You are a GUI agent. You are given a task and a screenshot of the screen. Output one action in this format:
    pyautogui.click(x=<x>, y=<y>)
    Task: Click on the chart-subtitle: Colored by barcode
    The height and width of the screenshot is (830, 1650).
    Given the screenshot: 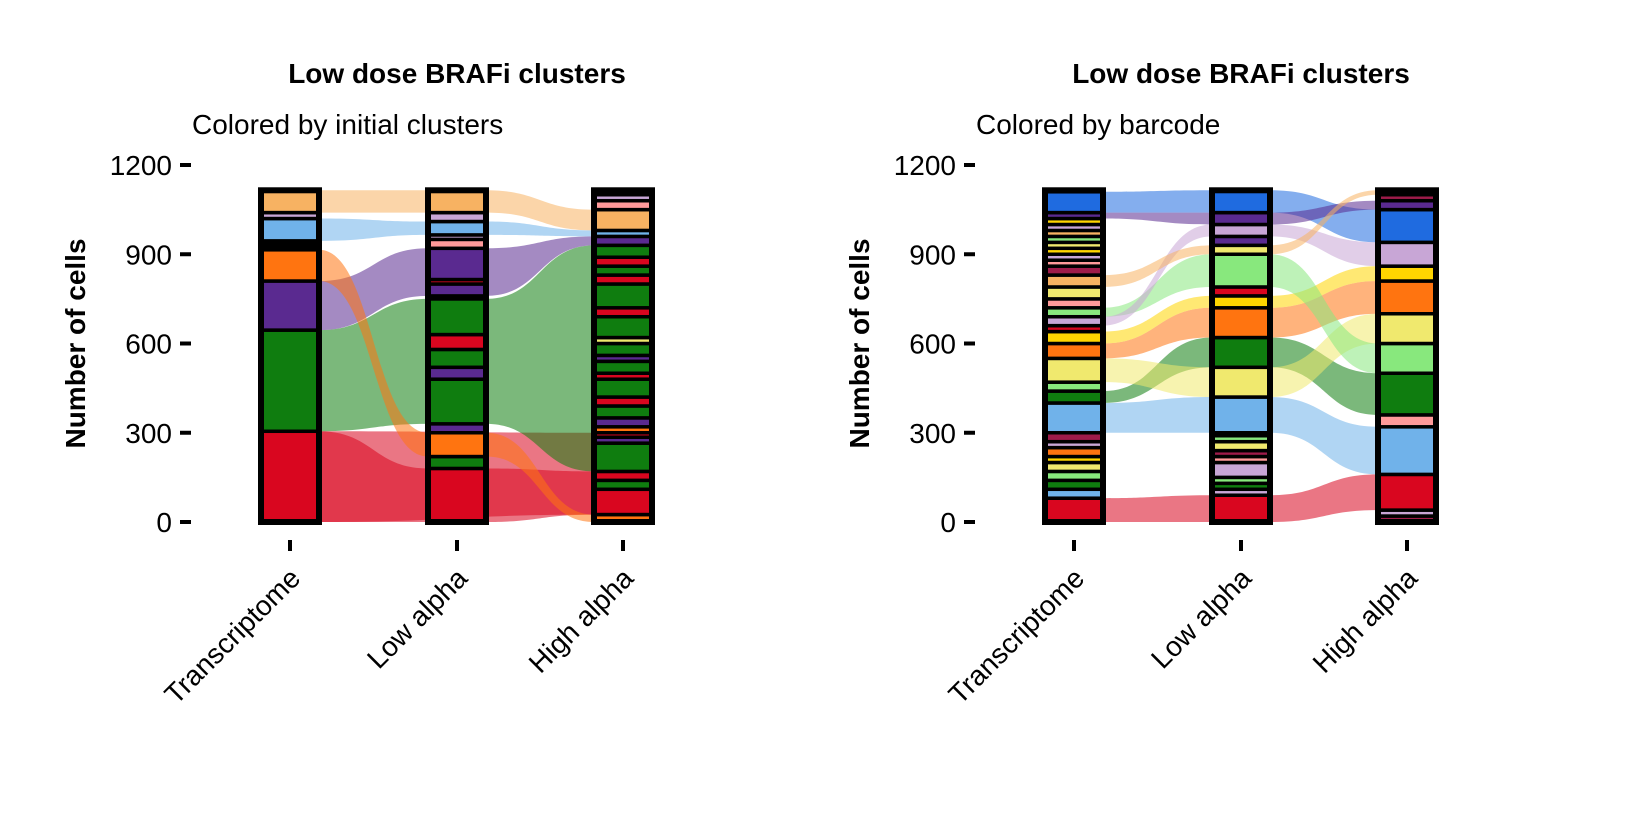 What is the action you would take?
    pyautogui.click(x=1098, y=124)
    